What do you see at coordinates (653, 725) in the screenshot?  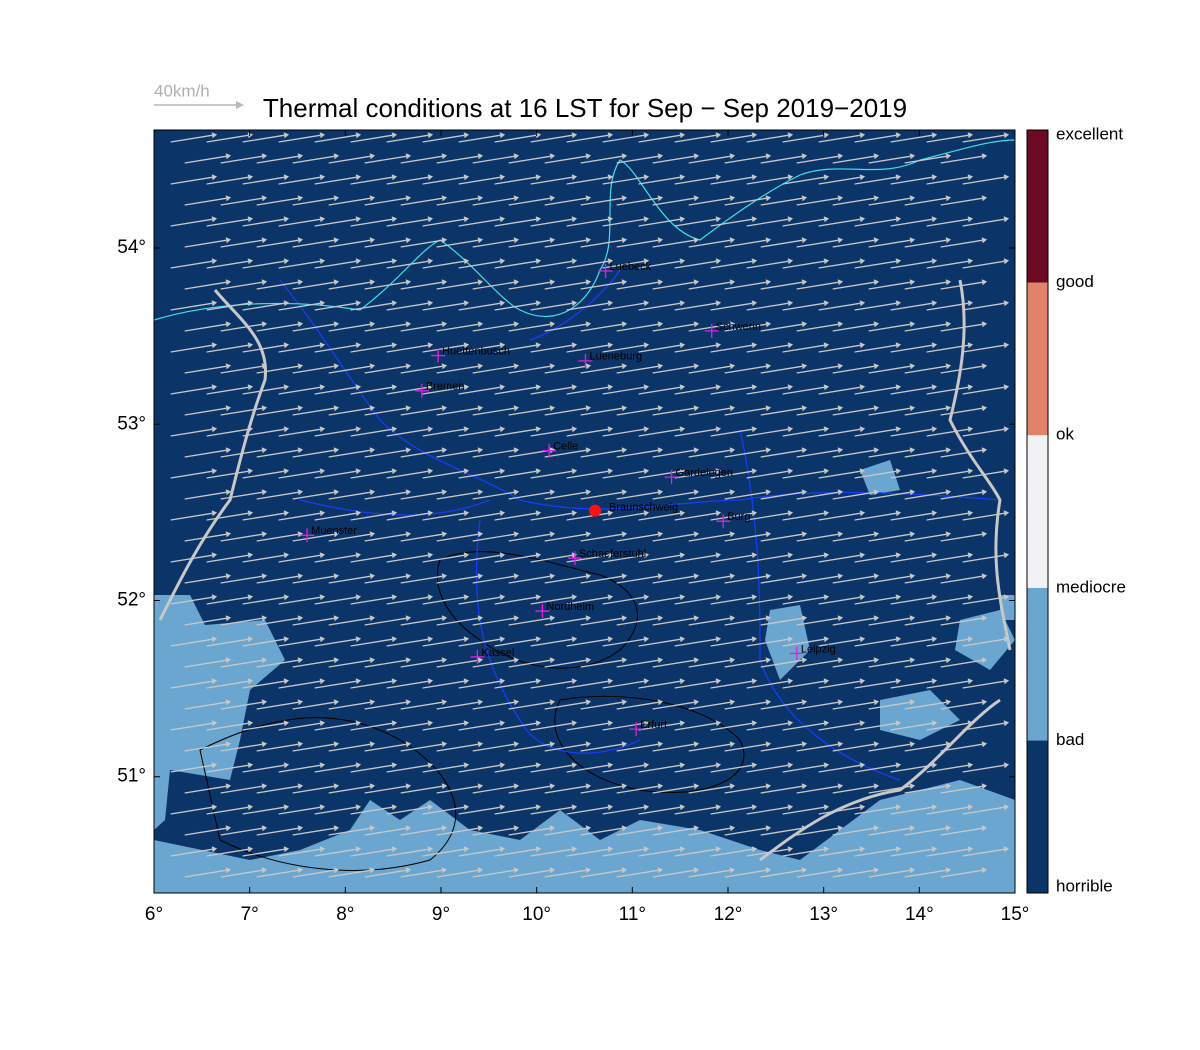 I see `city-label: Erfurt` at bounding box center [653, 725].